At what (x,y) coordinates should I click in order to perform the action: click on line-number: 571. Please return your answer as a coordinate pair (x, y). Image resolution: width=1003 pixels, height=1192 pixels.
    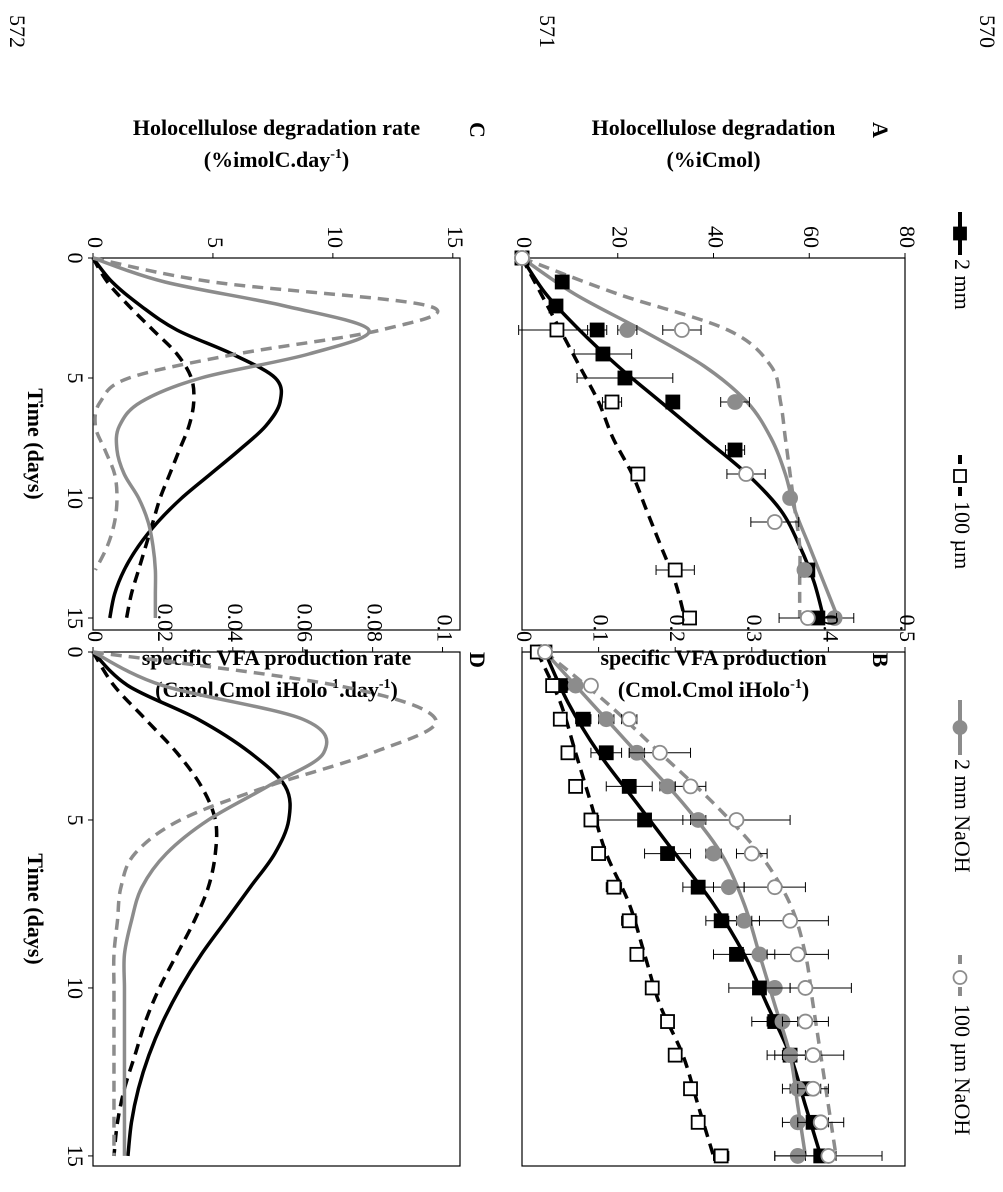
    Looking at the image, I should click on (547, 31).